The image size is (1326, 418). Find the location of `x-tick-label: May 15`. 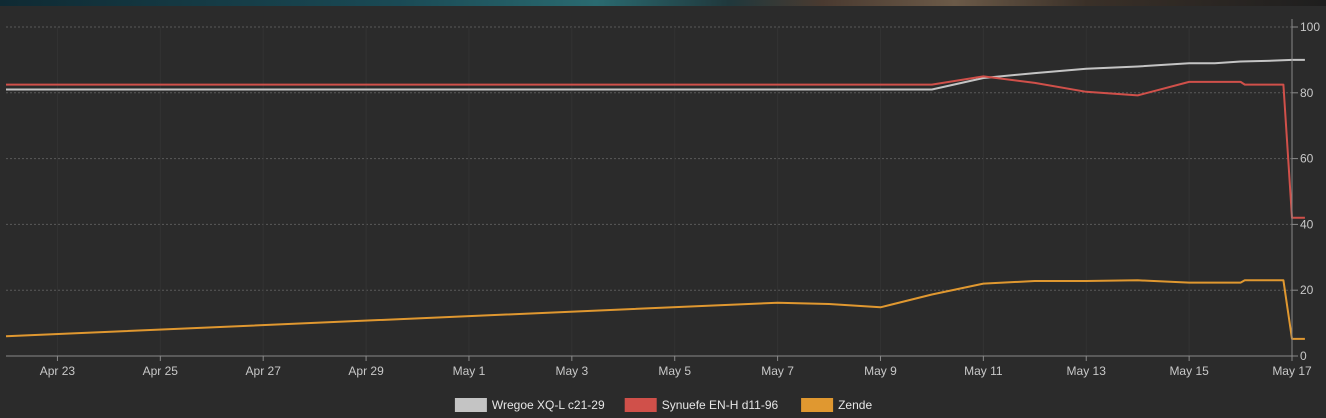

x-tick-label: May 15 is located at coordinates (1189, 371).